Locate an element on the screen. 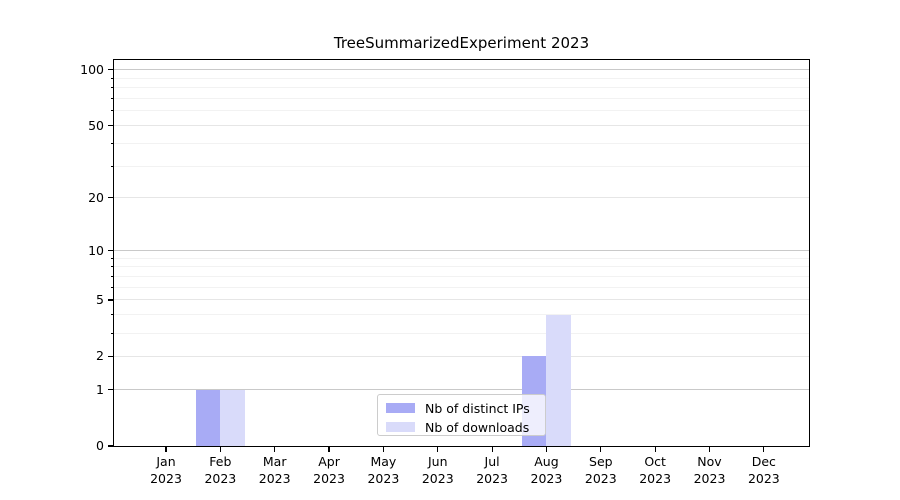  x-axis-label-mar: Mar 2023 is located at coordinates (274, 470).